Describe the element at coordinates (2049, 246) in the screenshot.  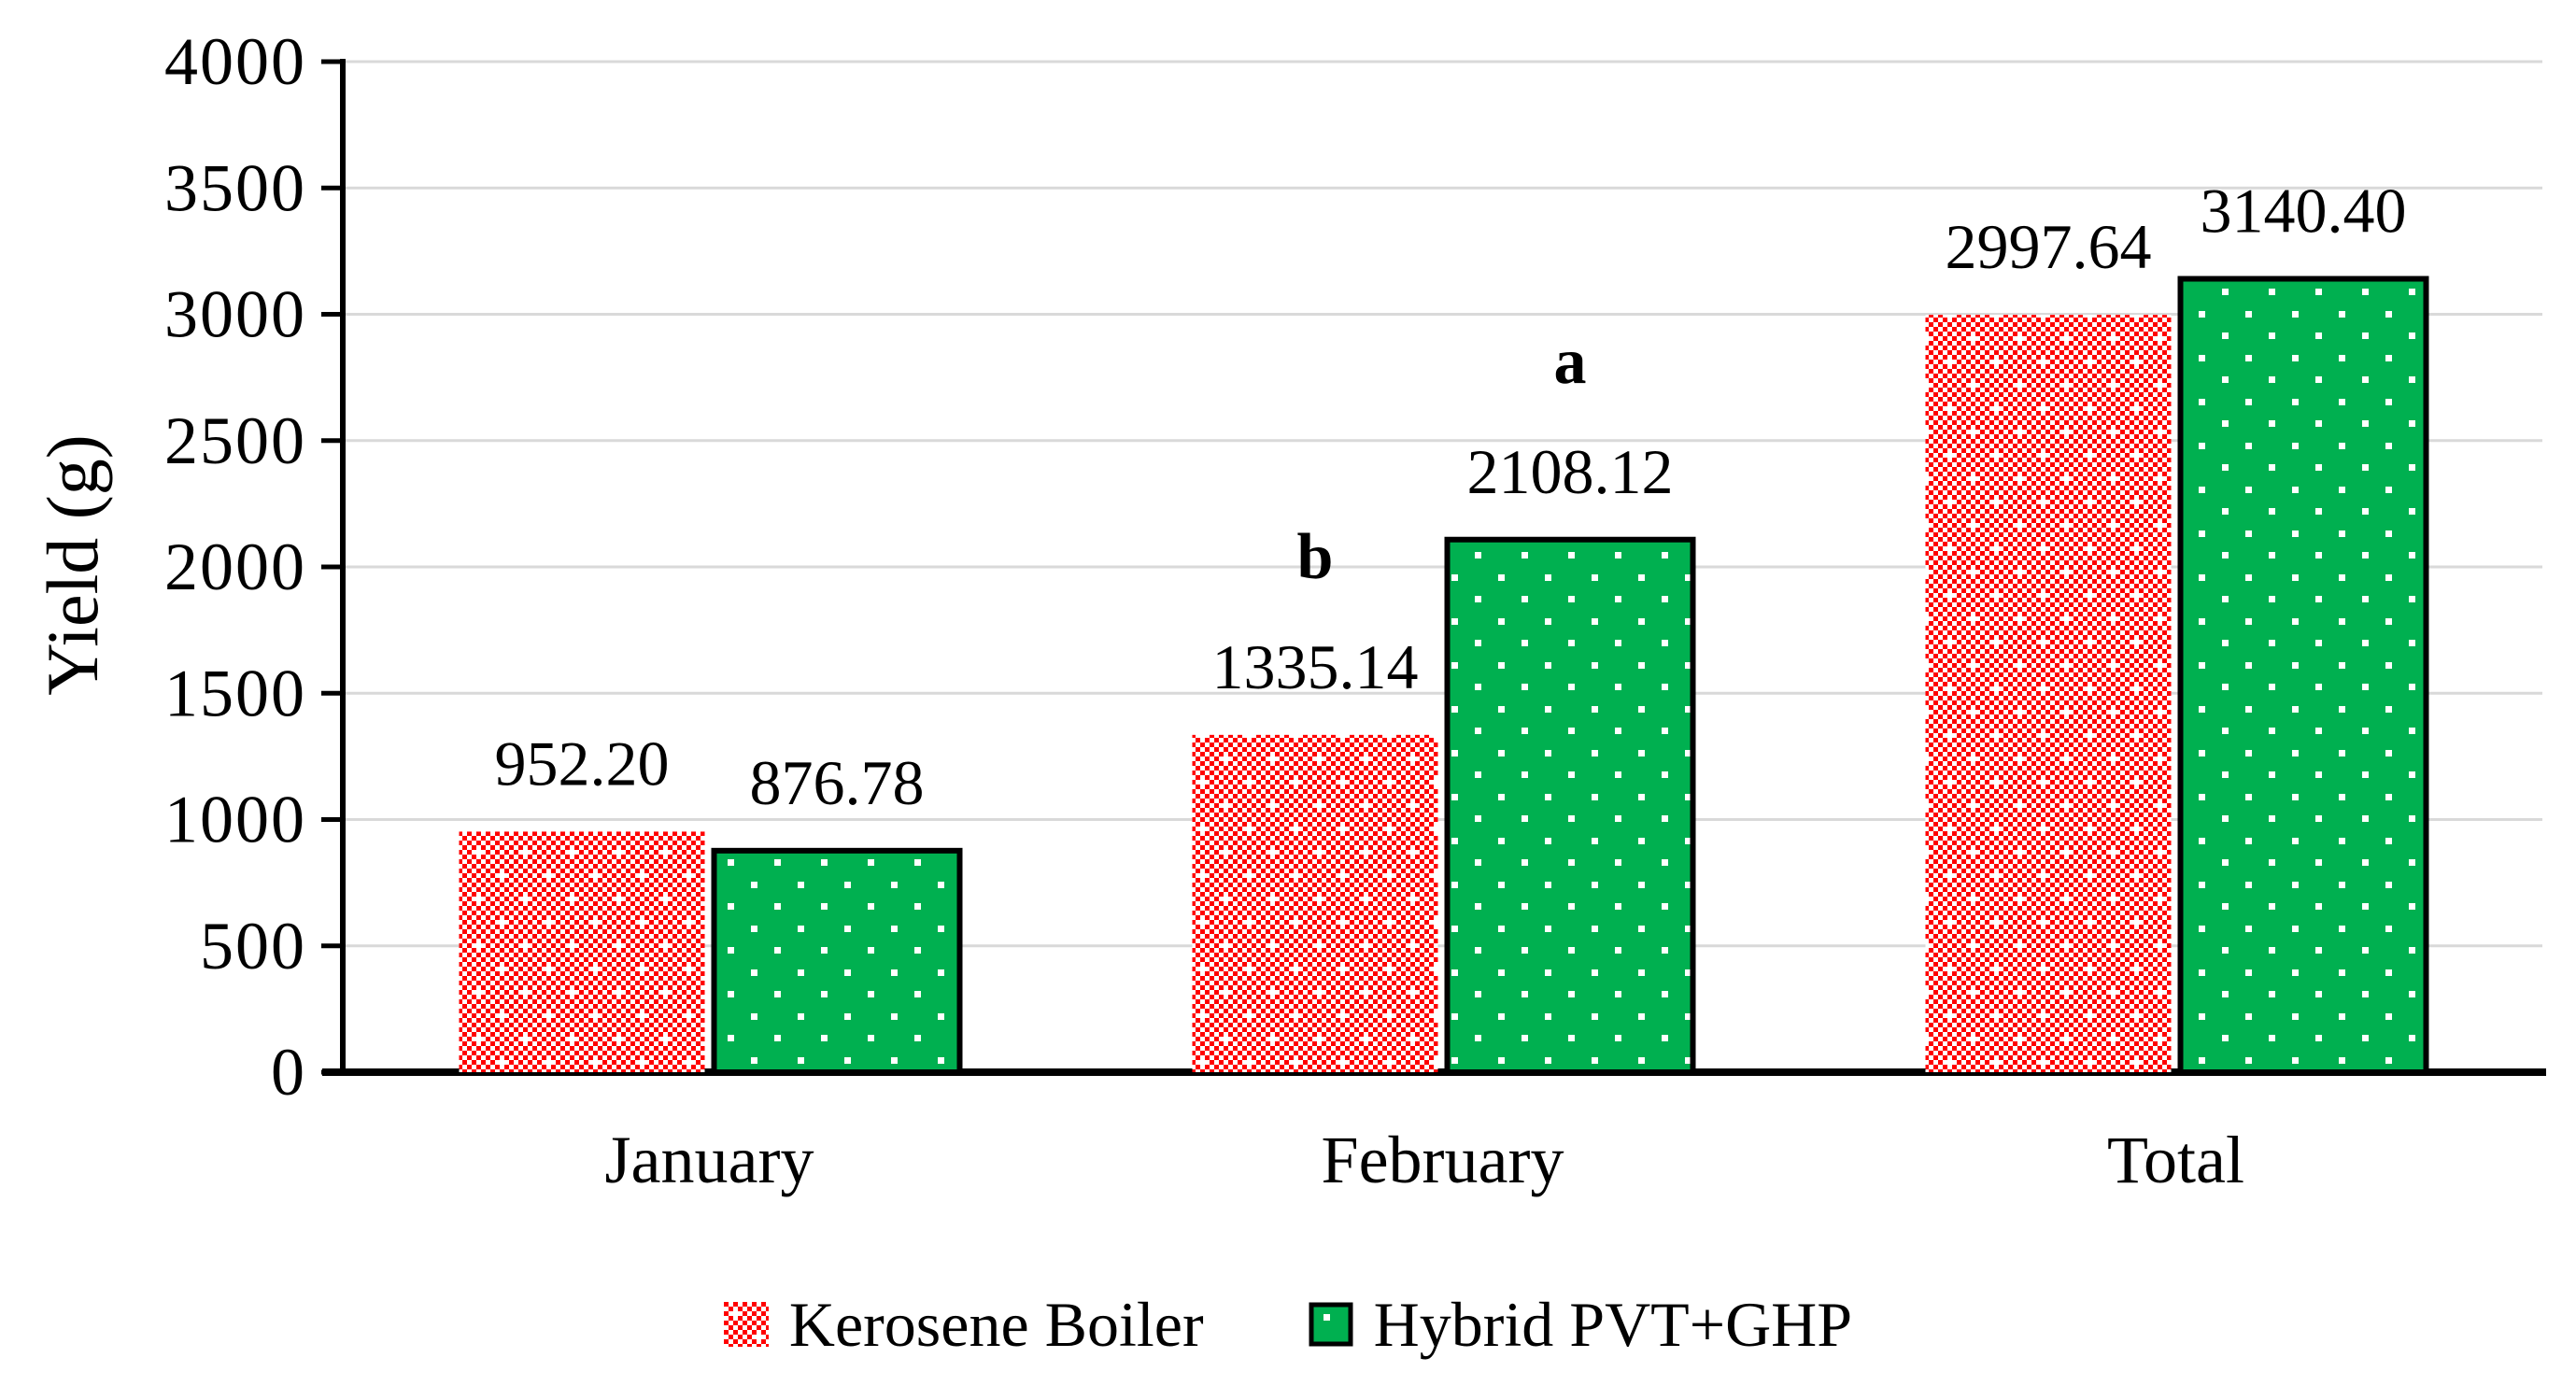
I see `bar-value-label-kerosene-boiler-total: 2997.64` at that location.